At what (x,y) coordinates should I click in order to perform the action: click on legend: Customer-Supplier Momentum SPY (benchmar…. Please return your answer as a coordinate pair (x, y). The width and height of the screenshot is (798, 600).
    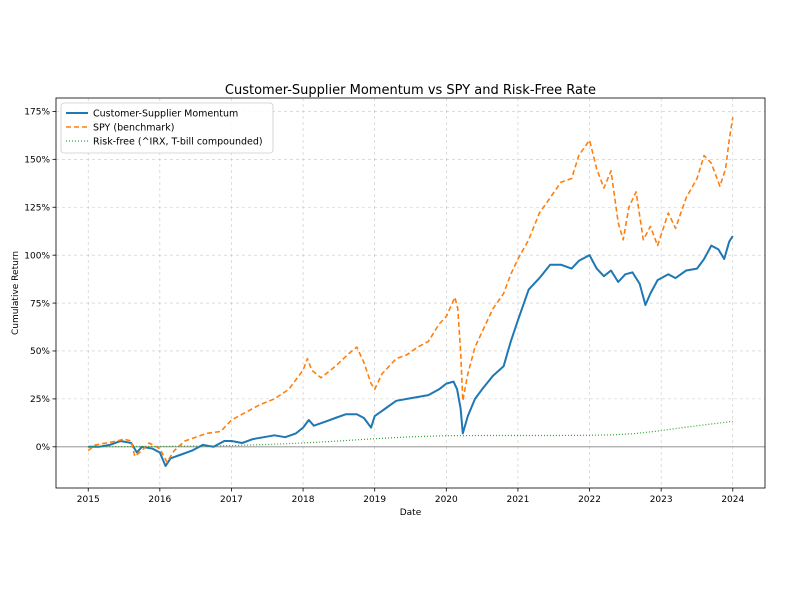
    Looking at the image, I should click on (167, 128).